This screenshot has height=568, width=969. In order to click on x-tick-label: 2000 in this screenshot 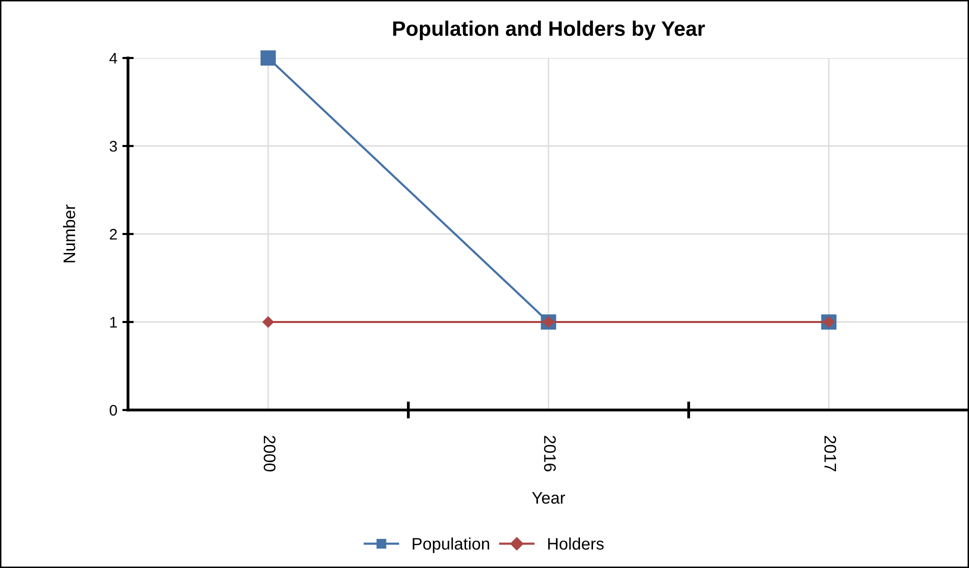, I will do `click(270, 454)`.